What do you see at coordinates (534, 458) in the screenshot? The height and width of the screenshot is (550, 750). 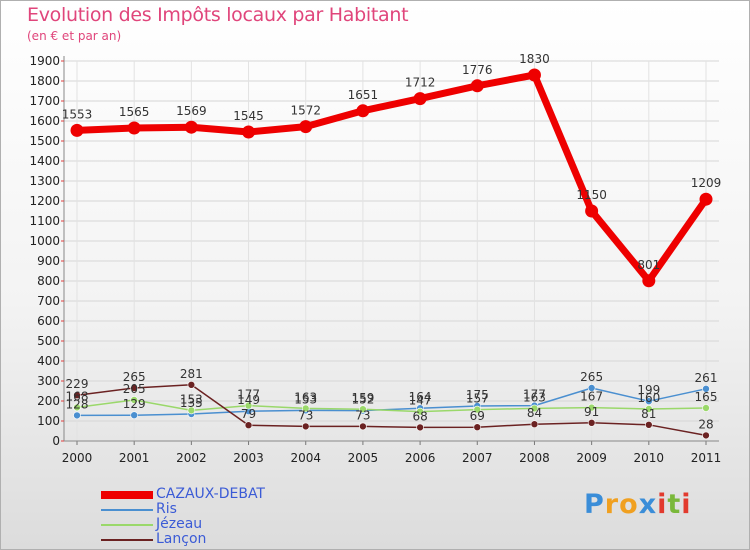 I see `x-tick-label: 2008` at bounding box center [534, 458].